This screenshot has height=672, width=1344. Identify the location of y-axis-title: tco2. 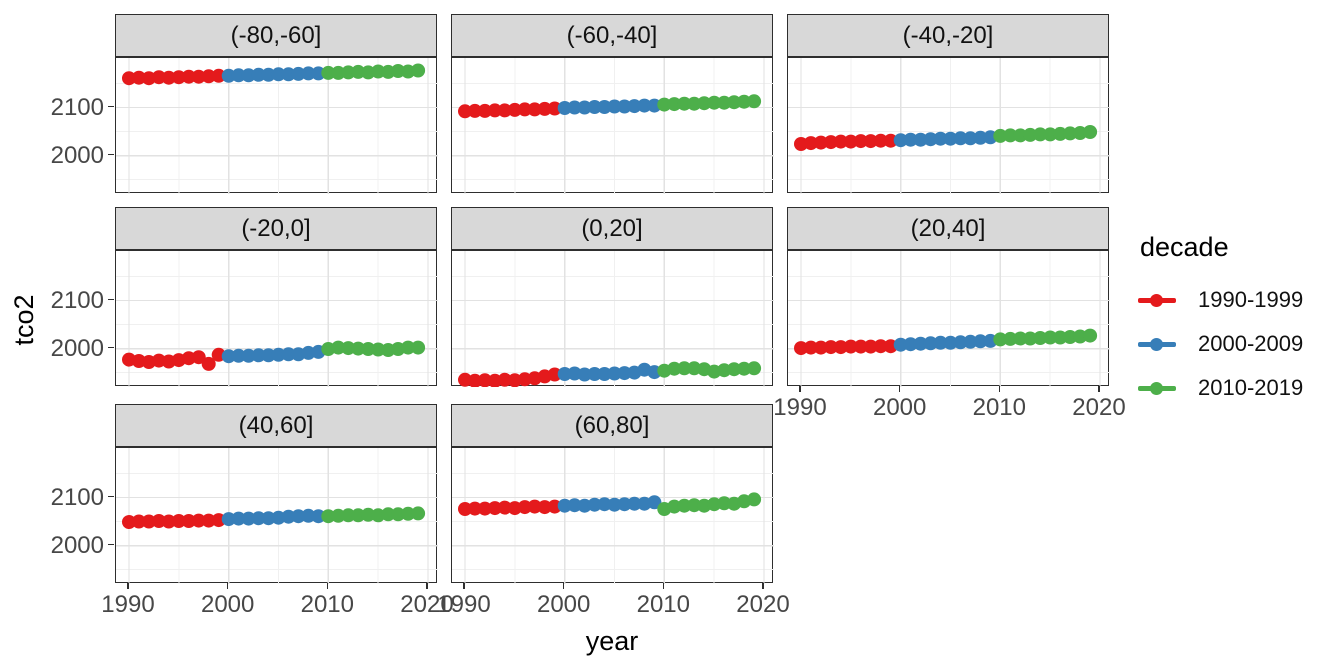
(24, 320).